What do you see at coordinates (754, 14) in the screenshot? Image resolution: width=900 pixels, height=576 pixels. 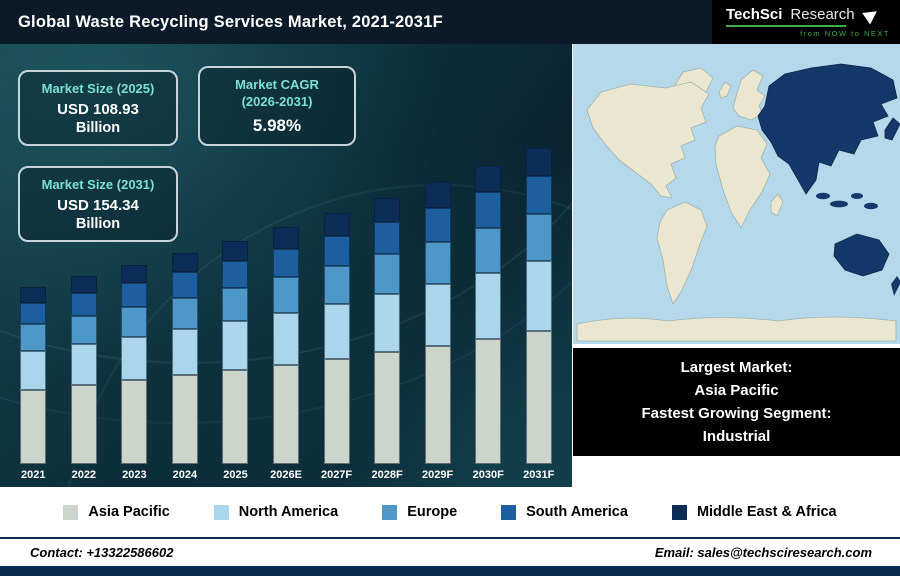 I see `logo-brand-text: TechSci` at bounding box center [754, 14].